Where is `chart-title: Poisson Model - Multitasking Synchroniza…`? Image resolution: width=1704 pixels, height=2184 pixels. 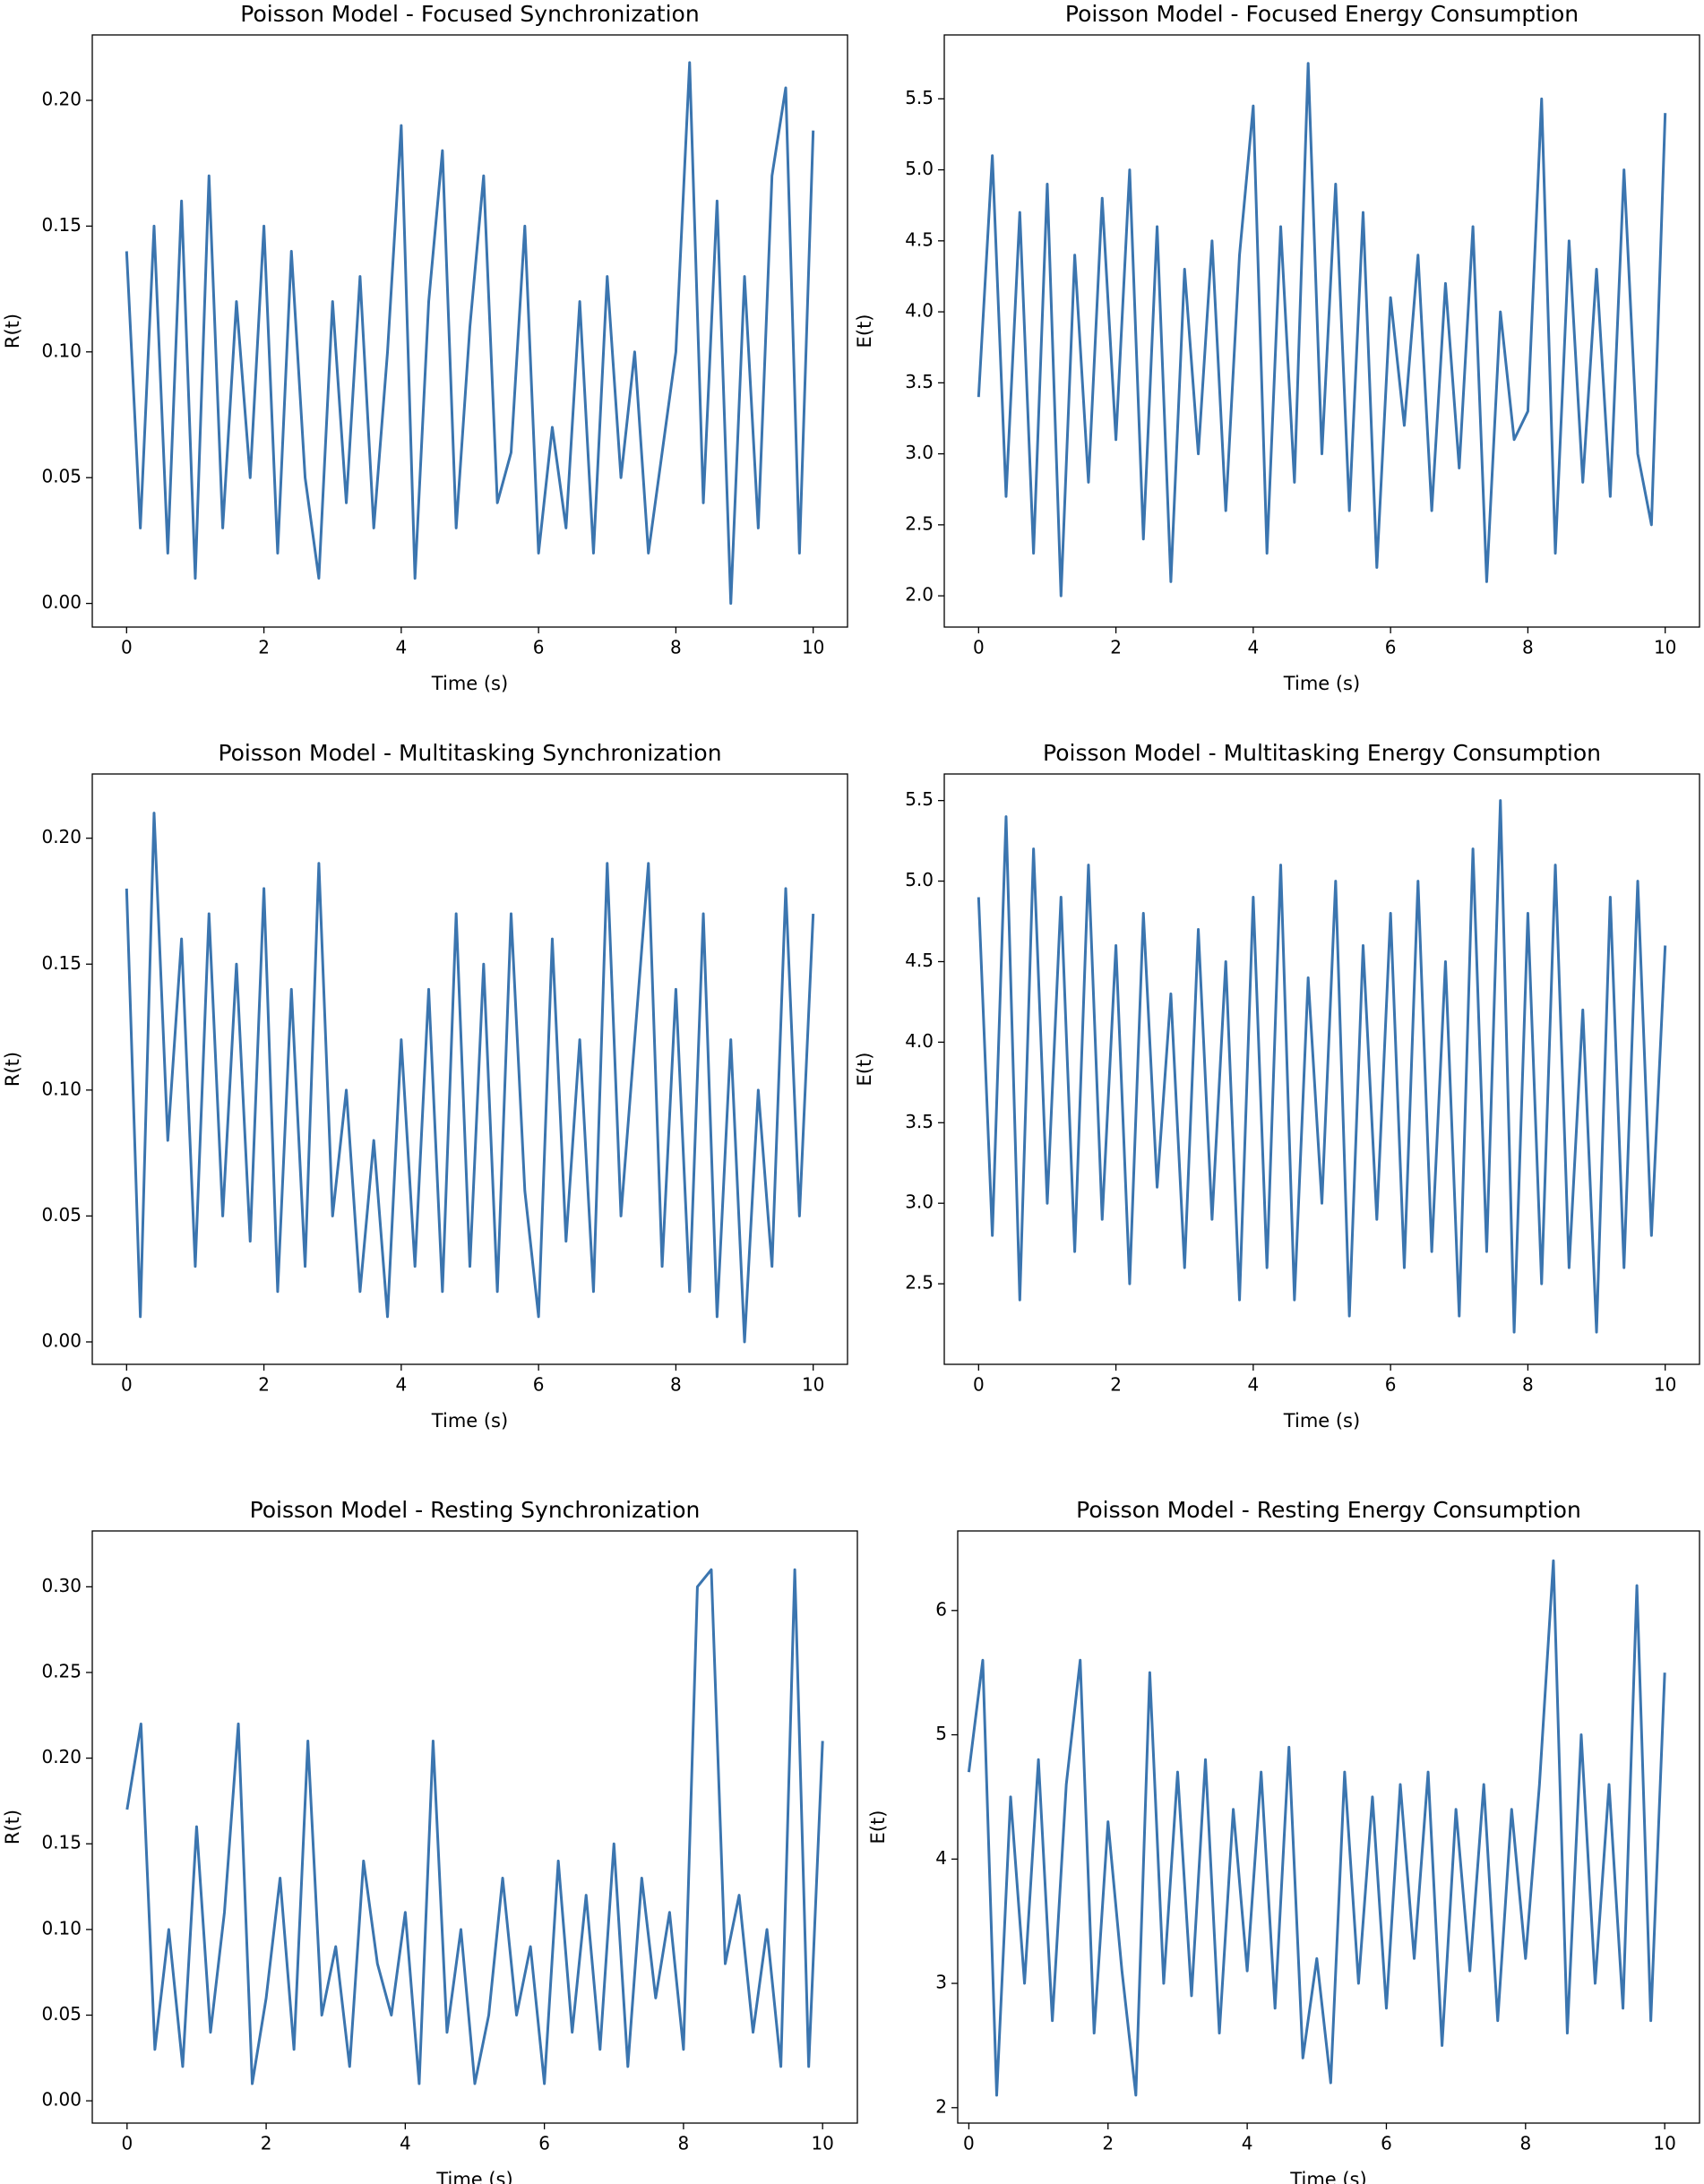 chart-title: Poisson Model - Multitasking Synchroniza… is located at coordinates (469, 753).